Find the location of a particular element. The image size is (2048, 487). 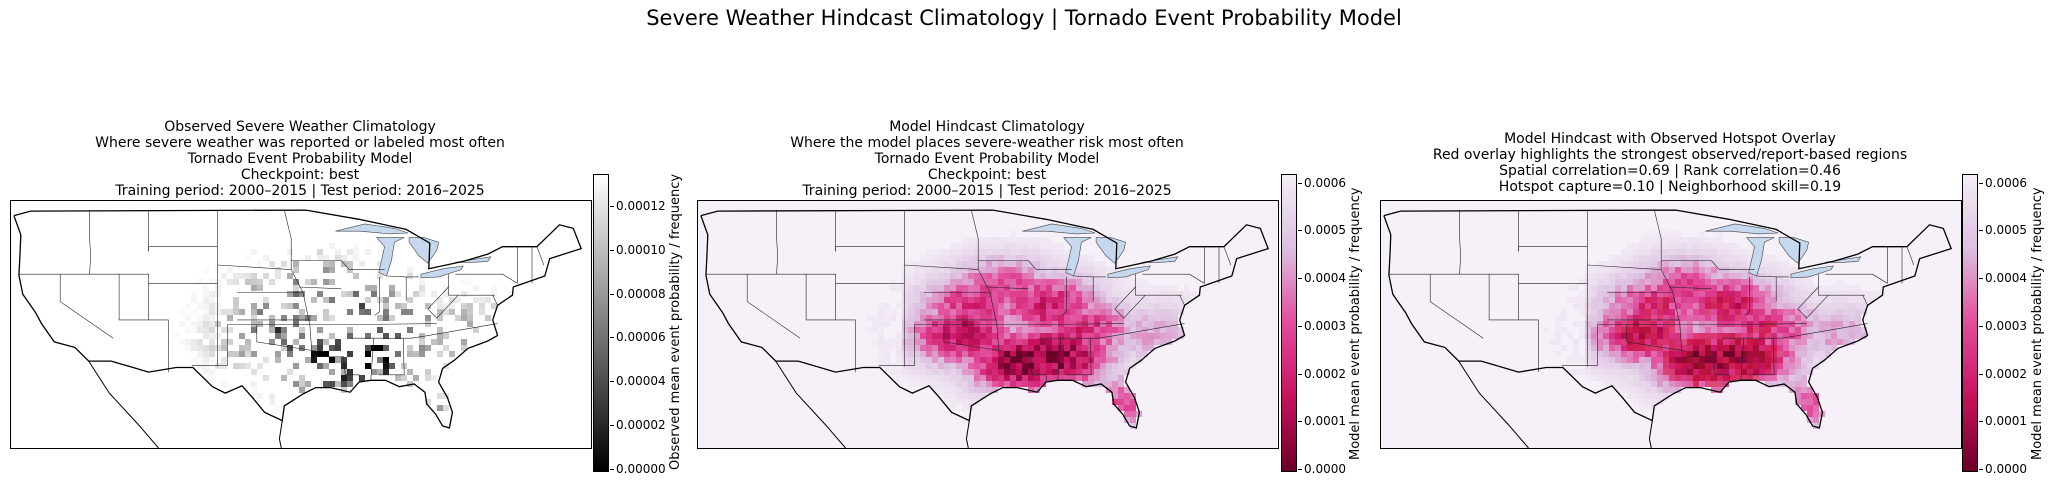

panel-1-map is located at coordinates (301, 324).